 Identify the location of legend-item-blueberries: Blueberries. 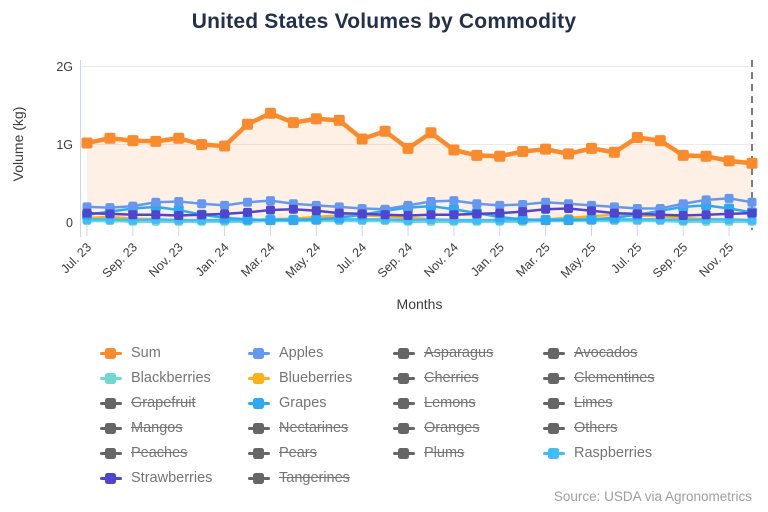
(320, 378).